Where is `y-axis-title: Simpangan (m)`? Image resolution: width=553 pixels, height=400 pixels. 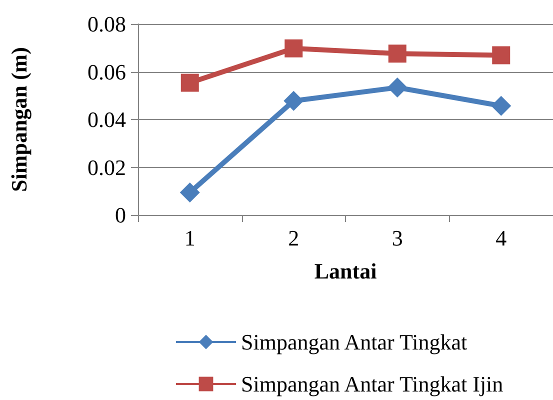
y-axis-title: Simpangan (m) is located at coordinates (19, 119).